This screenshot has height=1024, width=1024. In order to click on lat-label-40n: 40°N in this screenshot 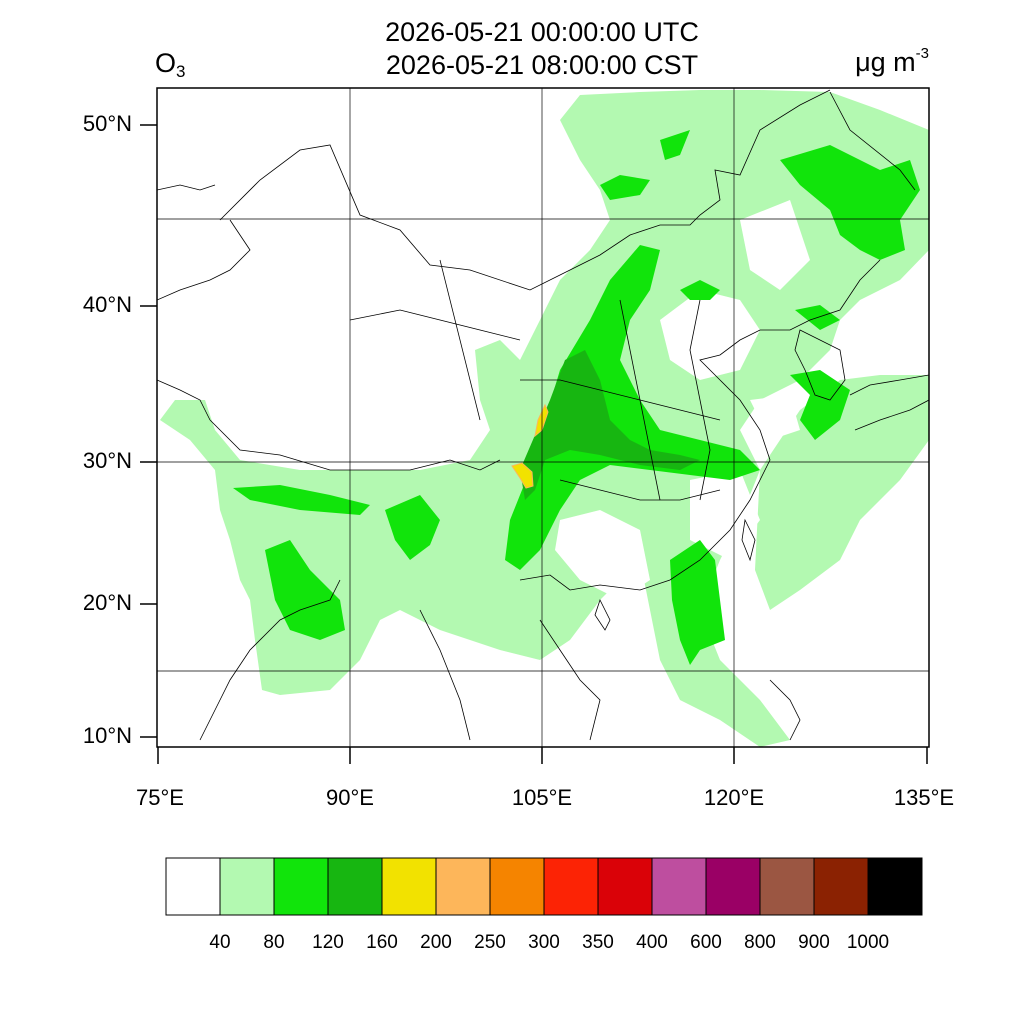, I will do `click(107, 304)`.